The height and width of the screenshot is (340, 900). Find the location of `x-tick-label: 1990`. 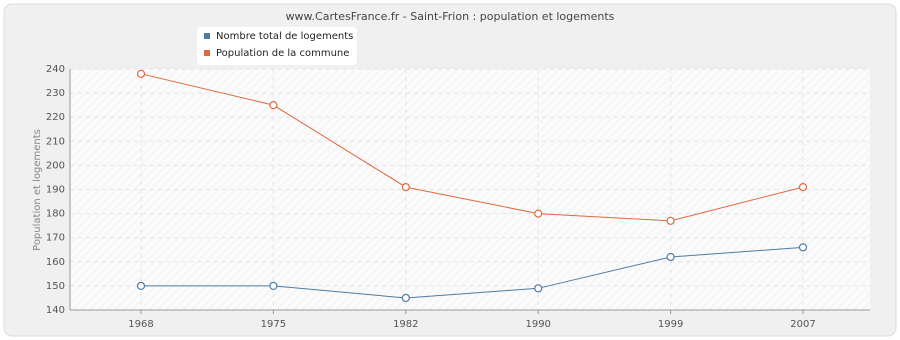

x-tick-label: 1990 is located at coordinates (537, 324).